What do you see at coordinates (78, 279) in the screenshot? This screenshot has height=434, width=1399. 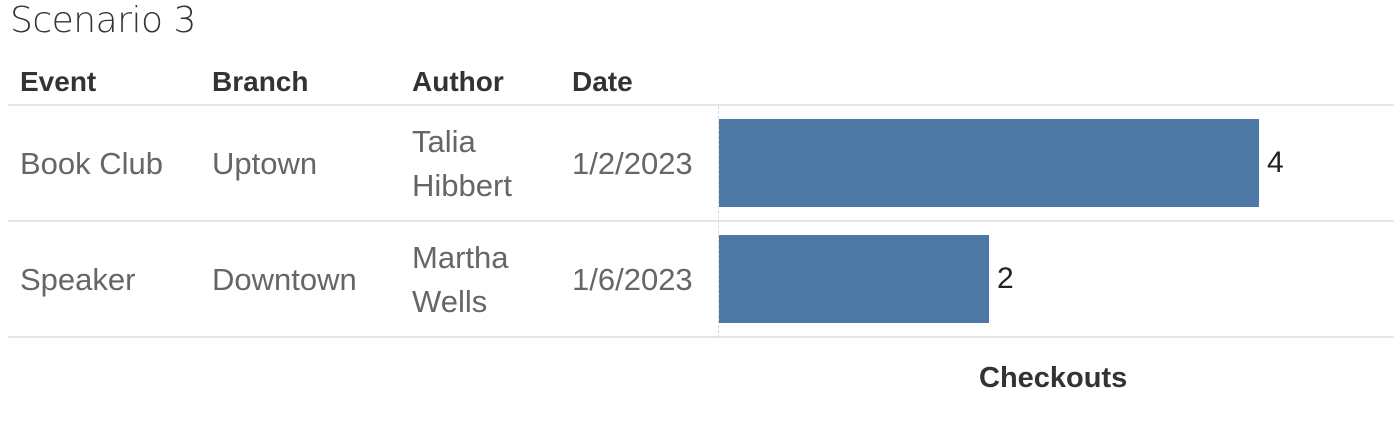 I see `event-cell: Speaker` at bounding box center [78, 279].